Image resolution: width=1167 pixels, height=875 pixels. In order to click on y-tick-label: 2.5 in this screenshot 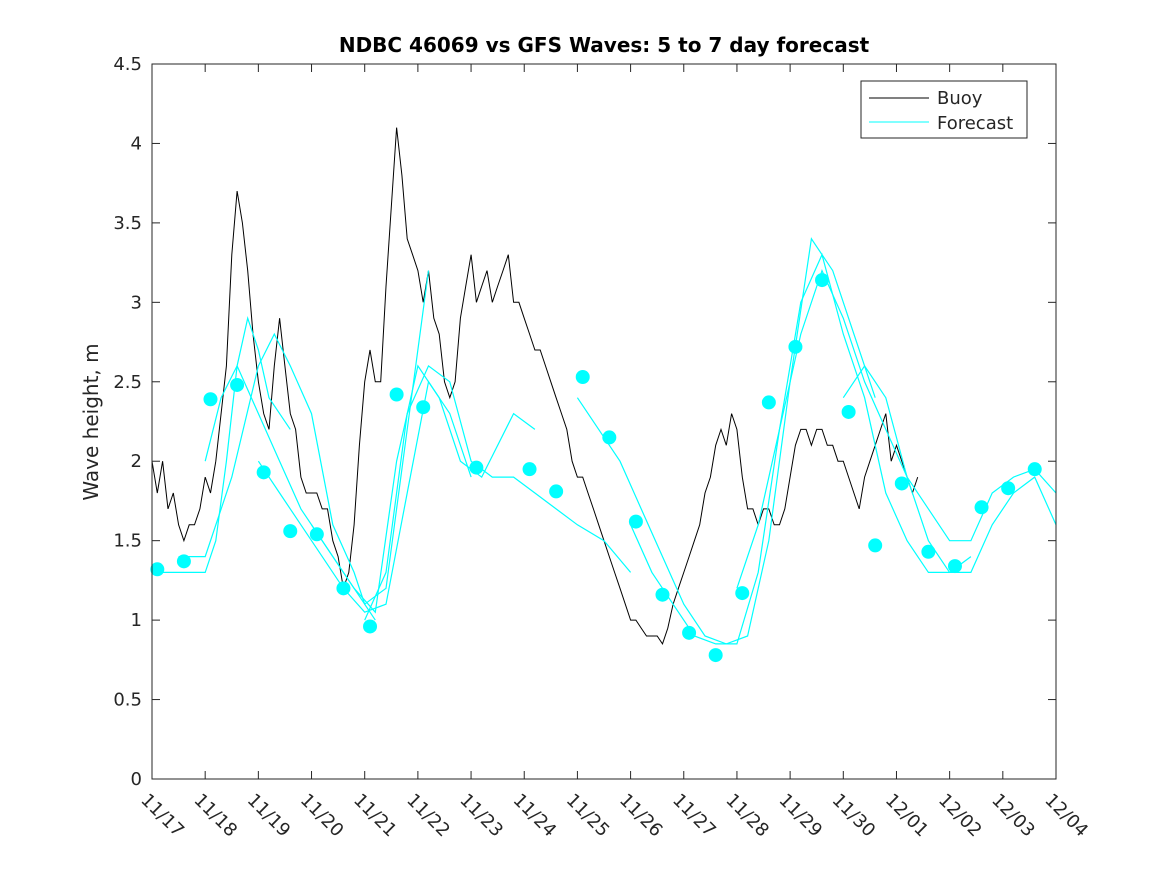, I will do `click(127, 382)`.